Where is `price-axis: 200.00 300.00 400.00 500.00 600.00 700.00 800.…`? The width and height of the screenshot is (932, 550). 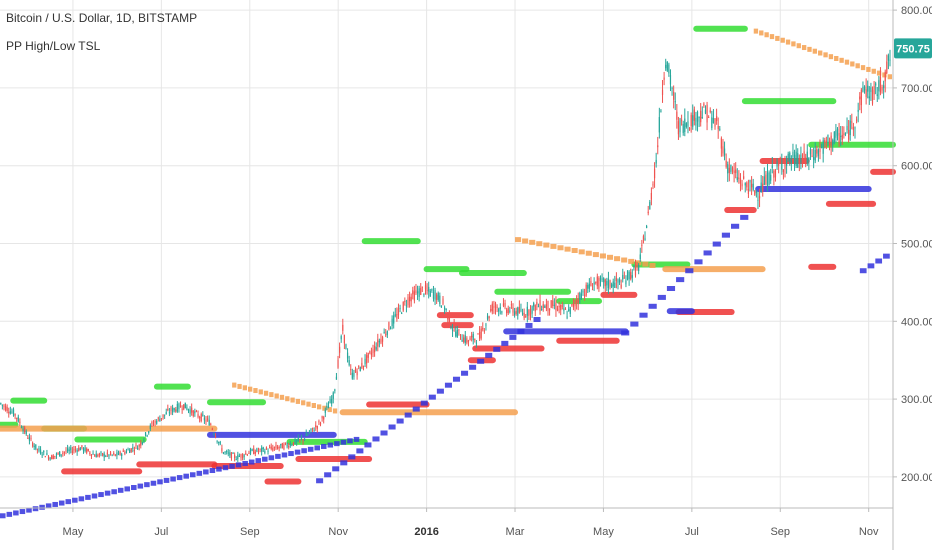
price-axis: 200.00 300.00 400.00 500.00 600.00 700.00 800.… is located at coordinates (912, 275).